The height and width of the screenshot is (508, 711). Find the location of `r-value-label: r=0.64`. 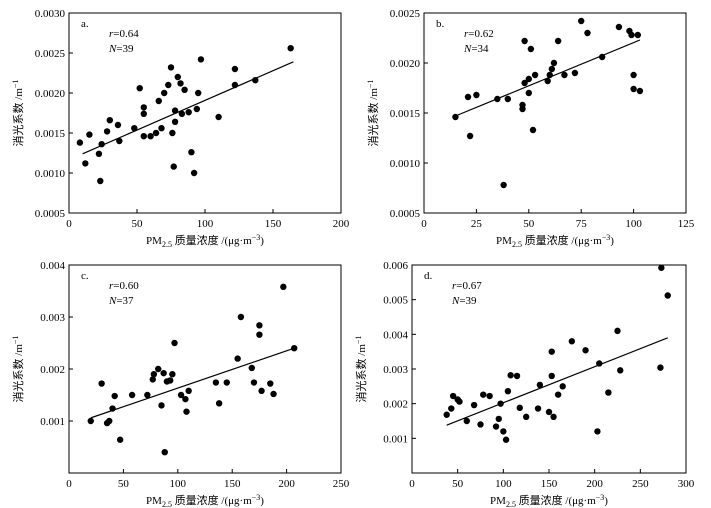

r-value-label: r=0.64 is located at coordinates (124, 34).